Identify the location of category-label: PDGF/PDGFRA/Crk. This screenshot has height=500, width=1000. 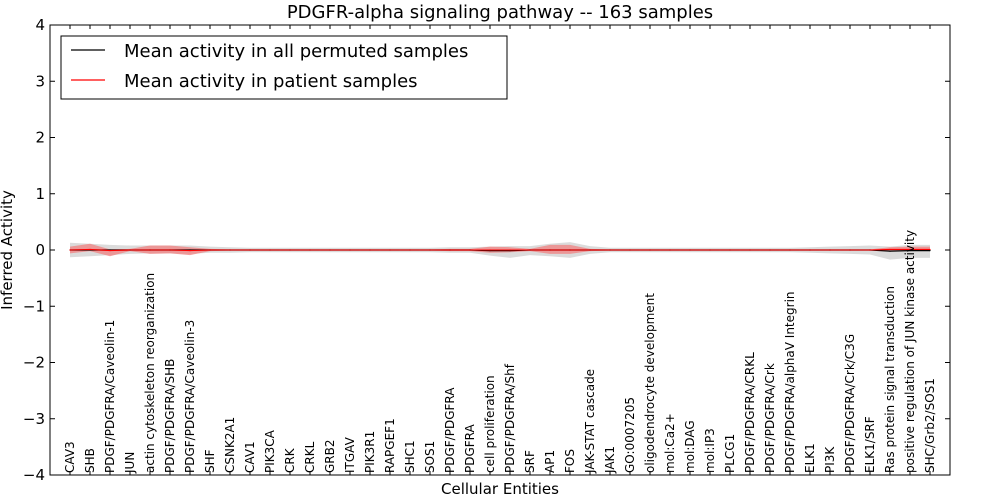
(770, 418).